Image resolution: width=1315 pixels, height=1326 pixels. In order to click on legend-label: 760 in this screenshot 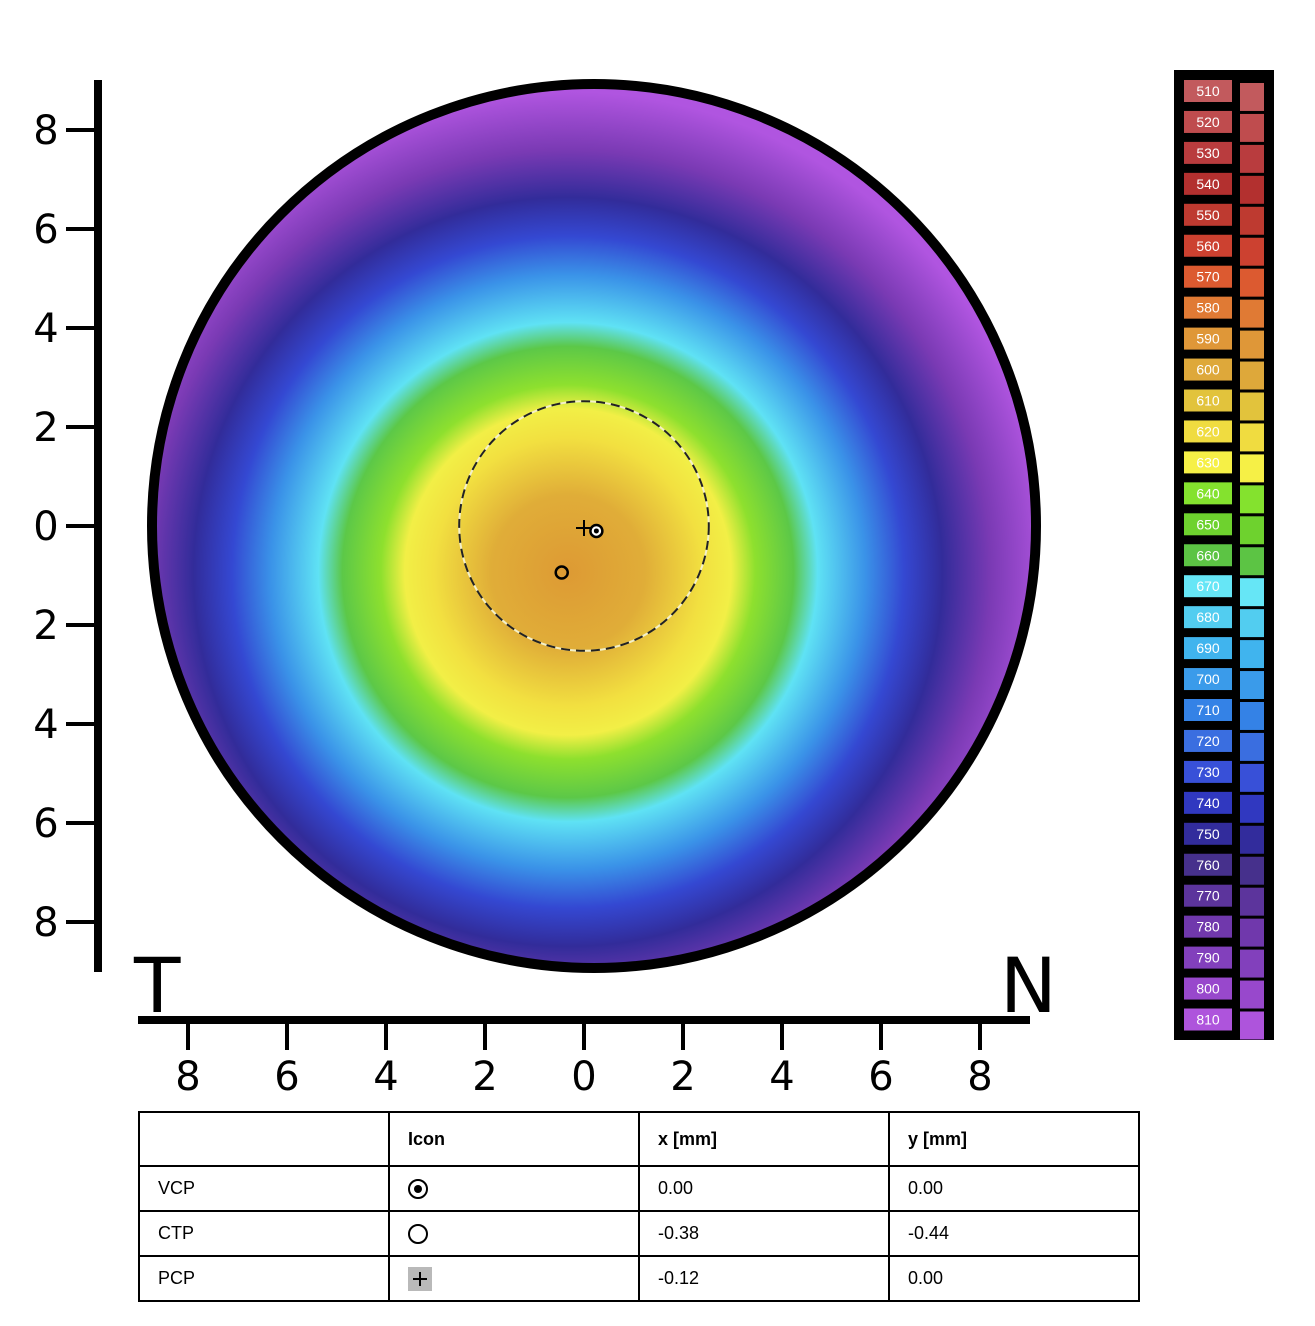, I will do `click(1208, 865)`.